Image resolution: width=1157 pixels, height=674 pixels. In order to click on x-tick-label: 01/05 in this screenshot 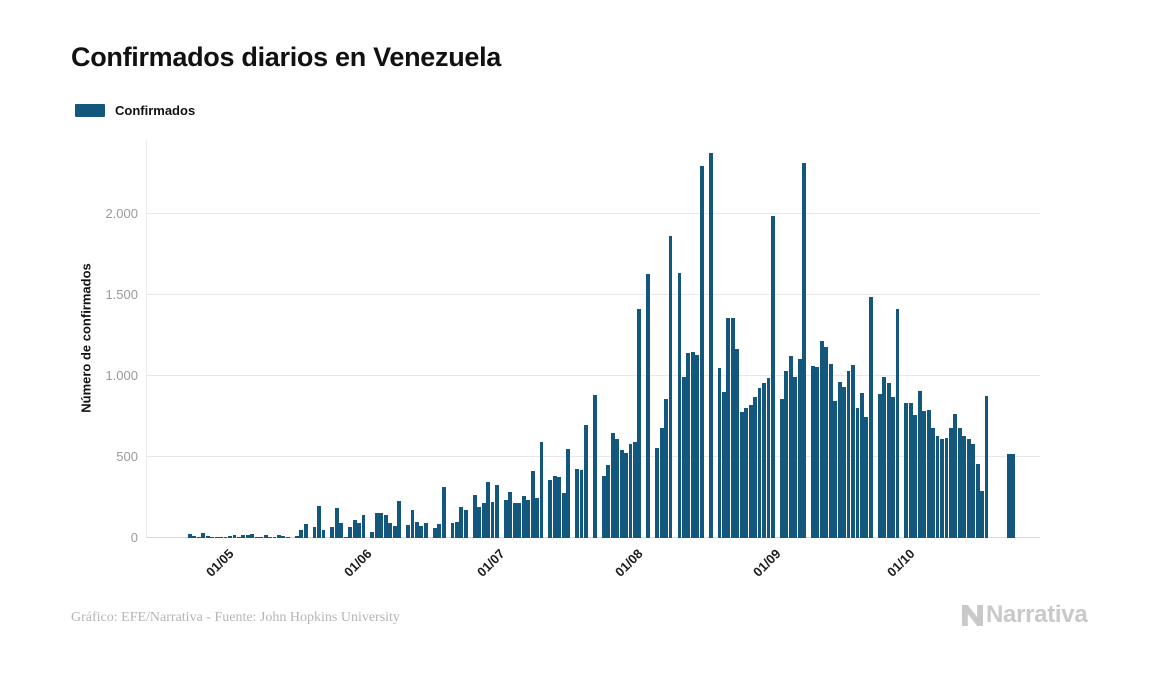, I will do `click(219, 563)`.